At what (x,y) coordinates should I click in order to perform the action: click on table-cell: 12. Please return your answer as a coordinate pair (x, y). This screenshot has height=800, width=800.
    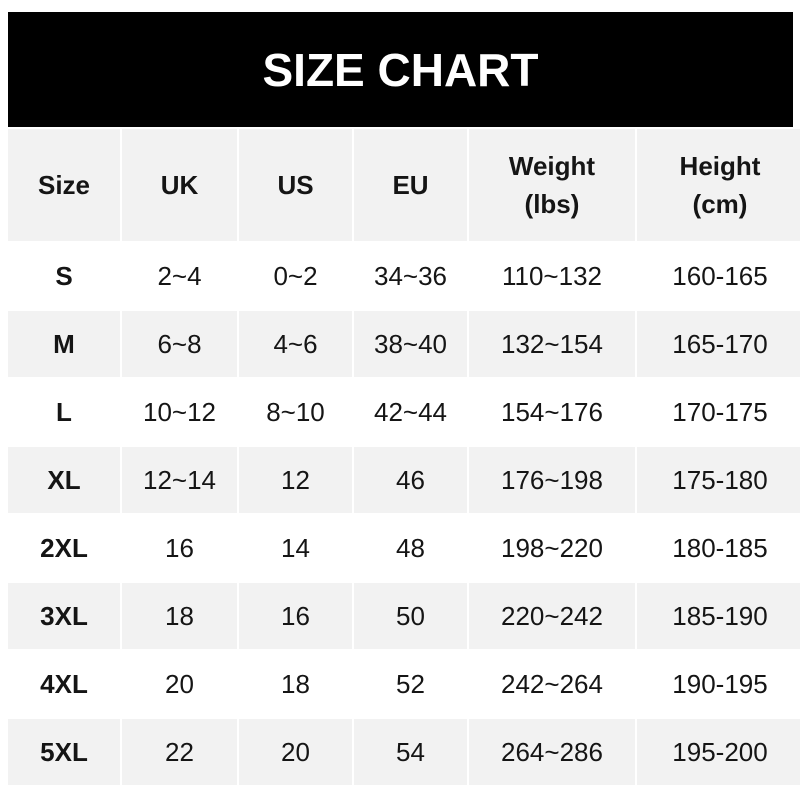
    Looking at the image, I should click on (295, 479).